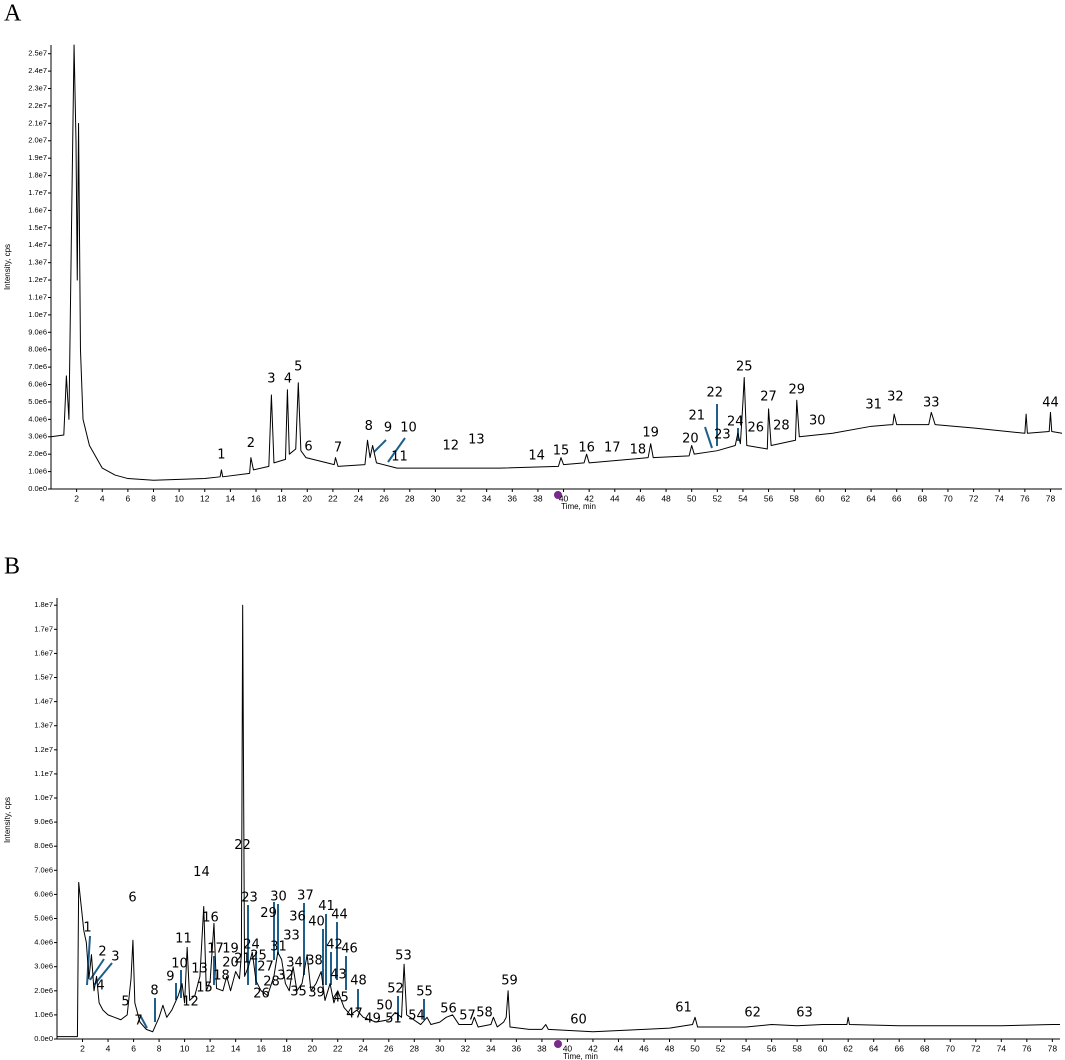  I want to click on peak-label: 34, so click(294, 962).